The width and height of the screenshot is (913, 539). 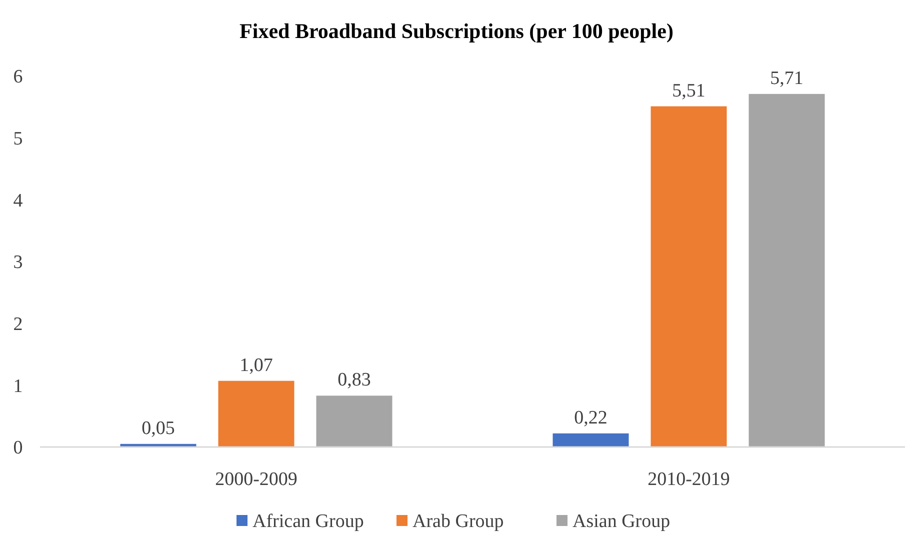 I want to click on y-tick-label: 1, so click(x=18, y=386).